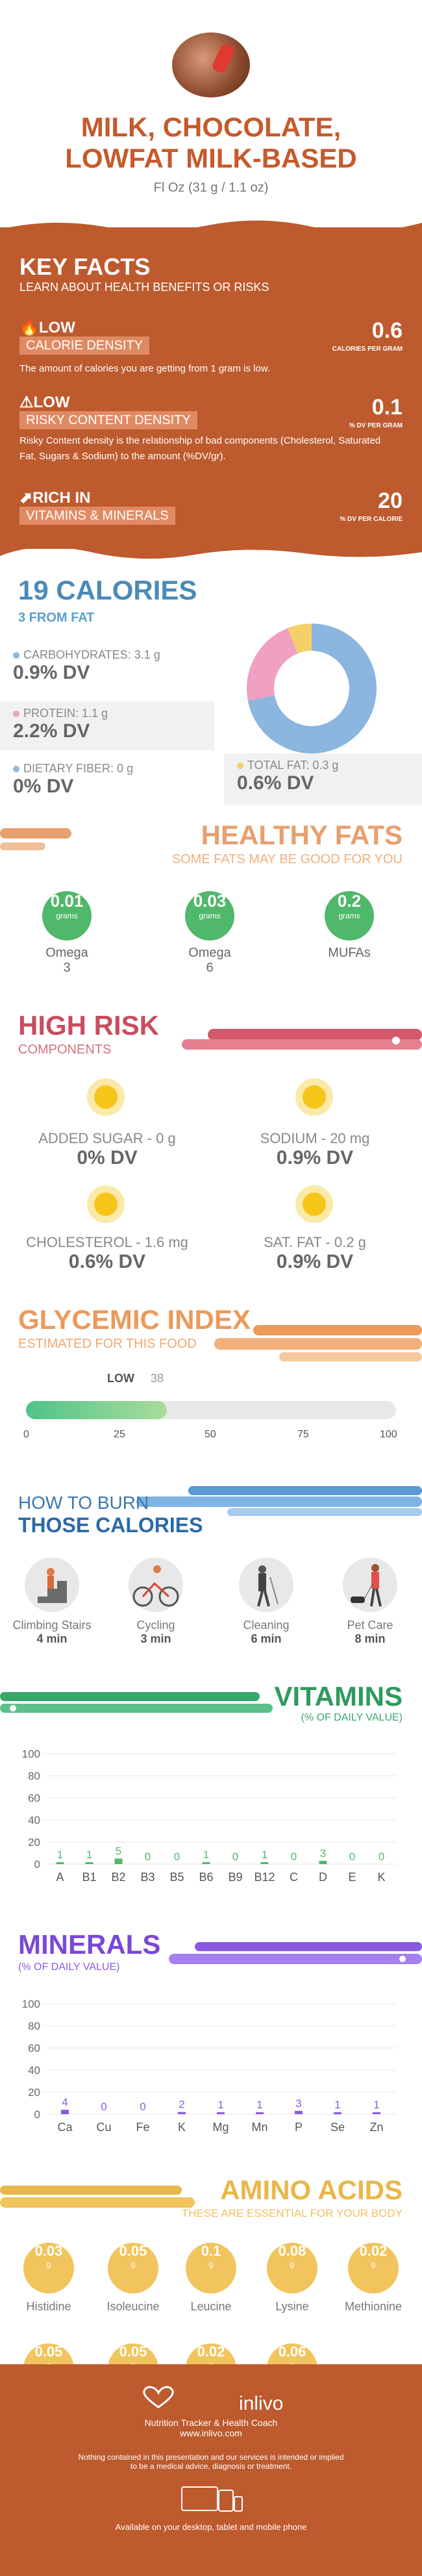 Image resolution: width=422 pixels, height=2576 pixels. What do you see at coordinates (303, 1435) in the screenshot?
I see `glycemic-tick: 75` at bounding box center [303, 1435].